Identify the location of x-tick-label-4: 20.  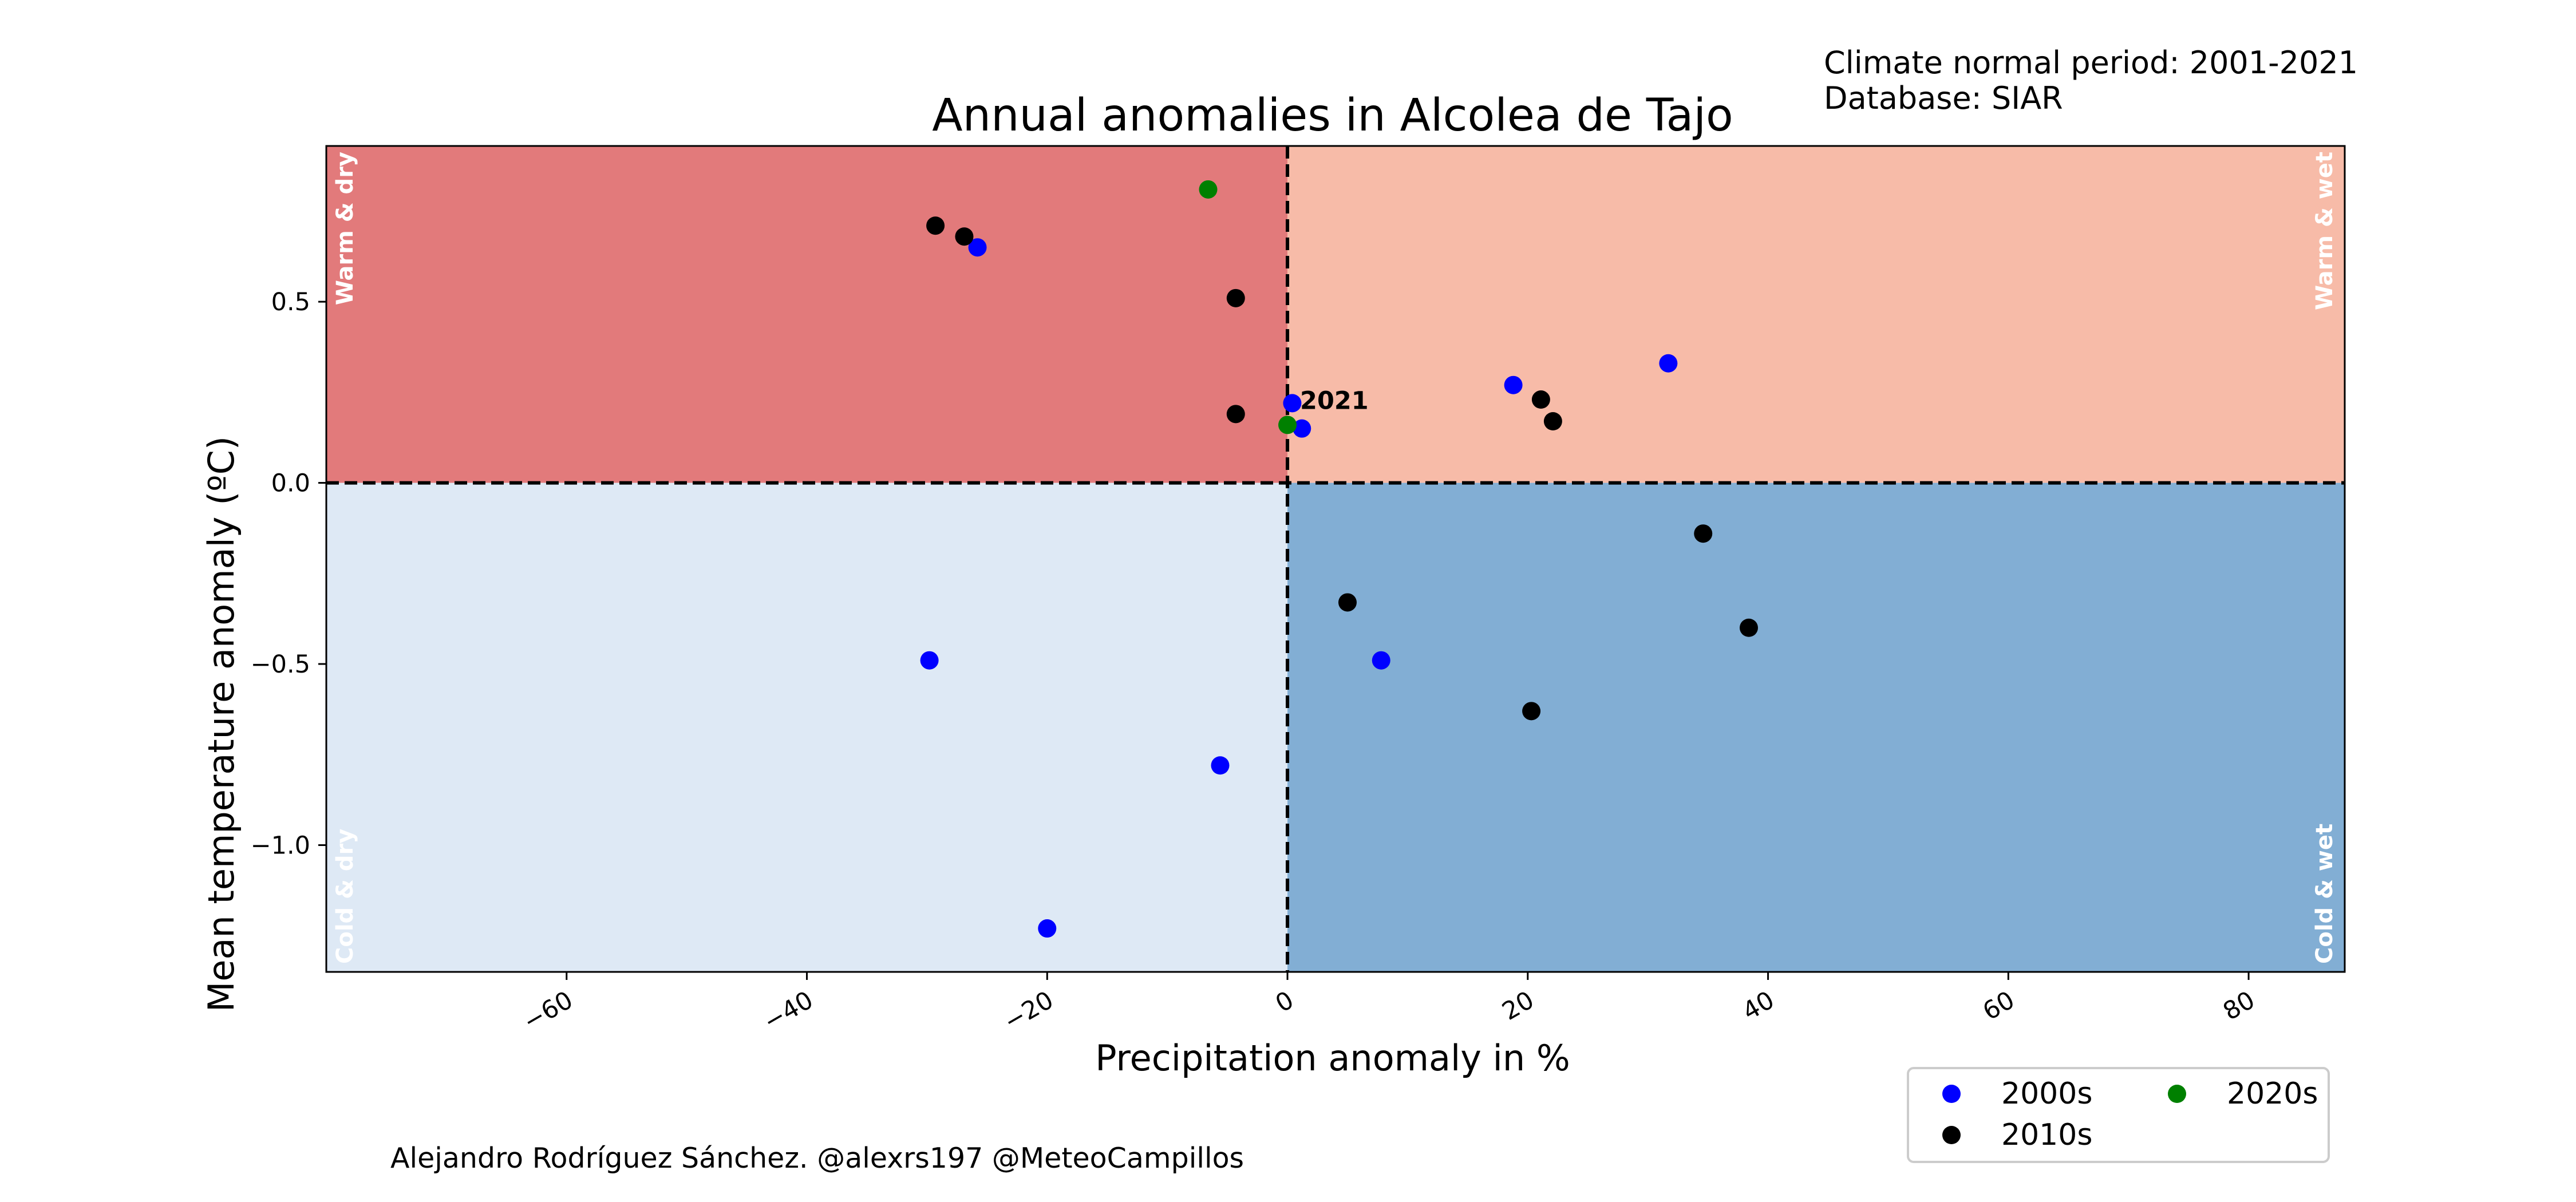
(1518, 1006).